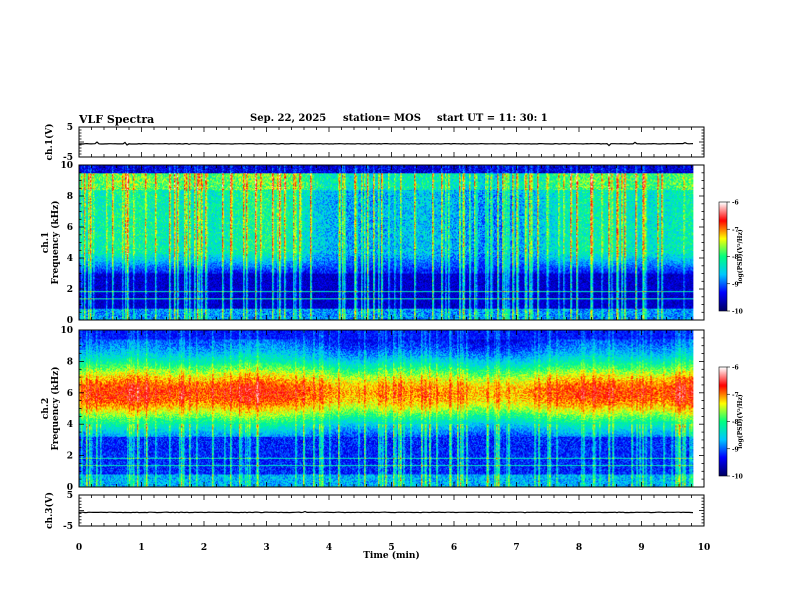 This screenshot has width=792, height=612. I want to click on ch1-waveform-trace, so click(386, 144).